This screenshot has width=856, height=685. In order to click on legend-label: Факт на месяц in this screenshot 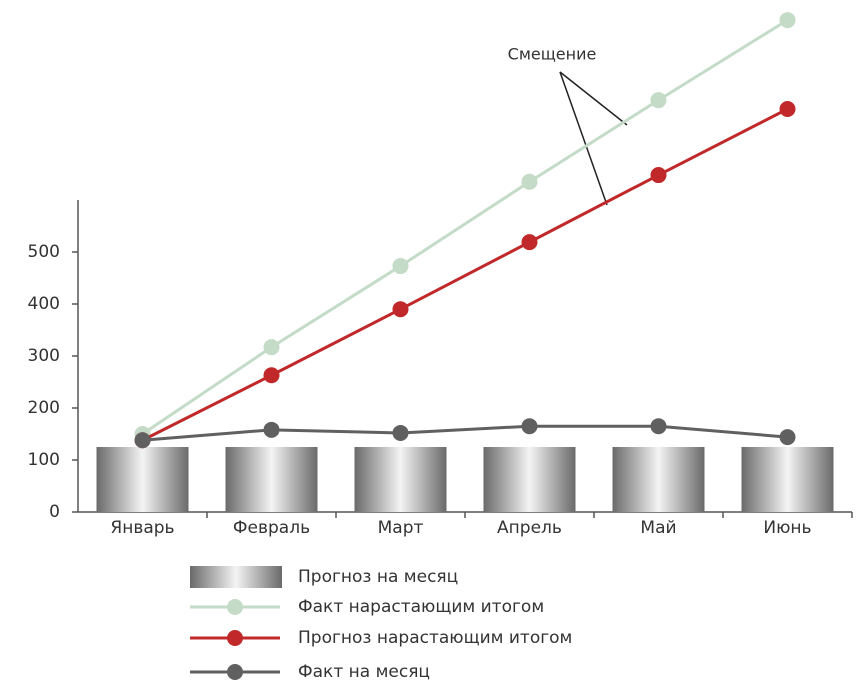, I will do `click(364, 672)`.